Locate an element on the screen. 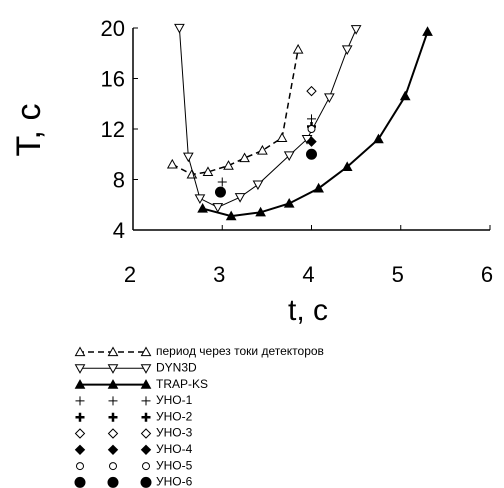 This screenshot has width=504, height=488. legend-label: УНО-6 is located at coordinates (174, 481).